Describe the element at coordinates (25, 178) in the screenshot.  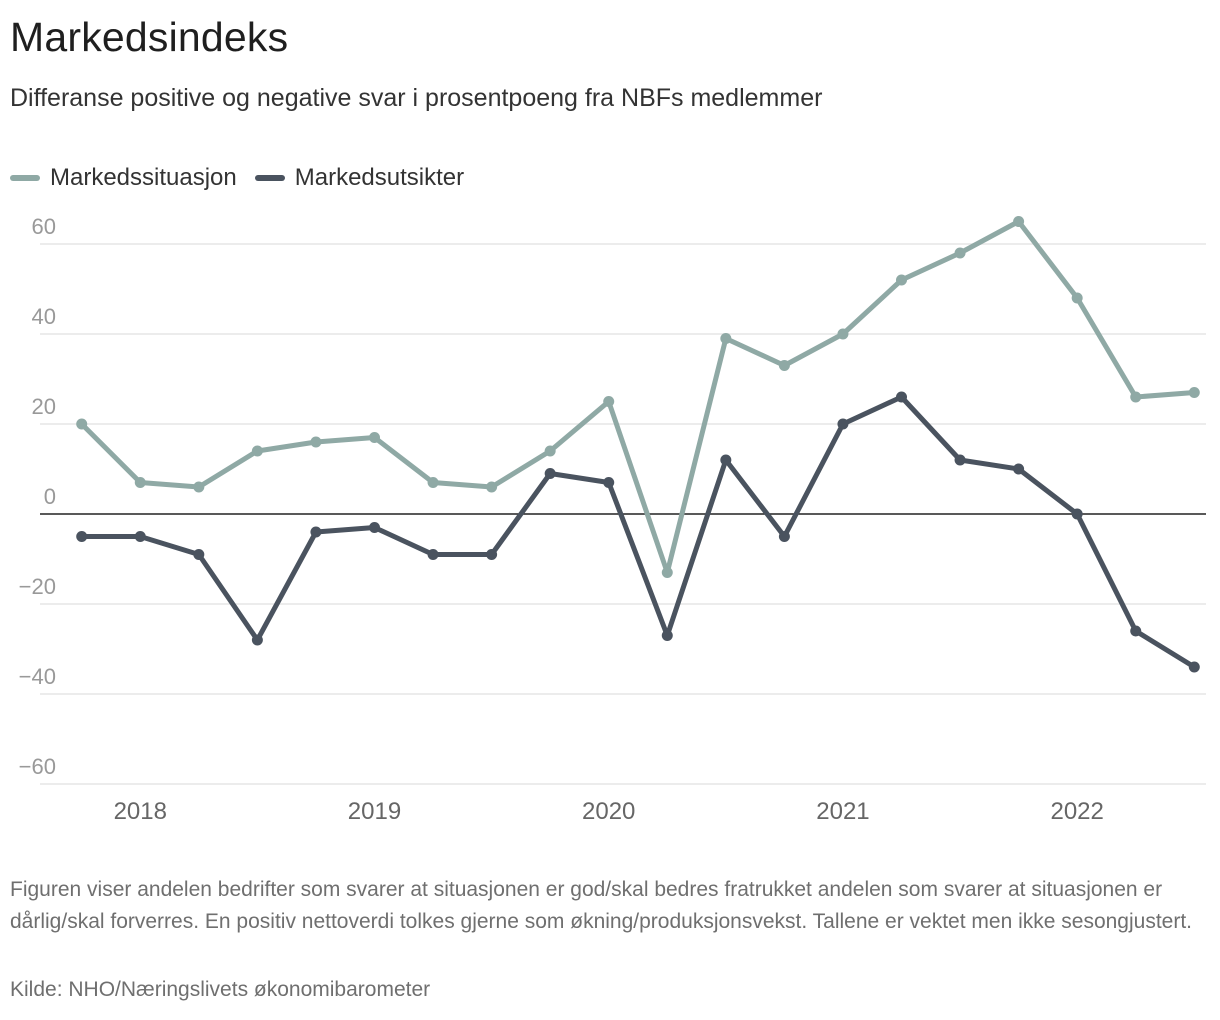
I see `legend-swatch-markedssituasjon` at that location.